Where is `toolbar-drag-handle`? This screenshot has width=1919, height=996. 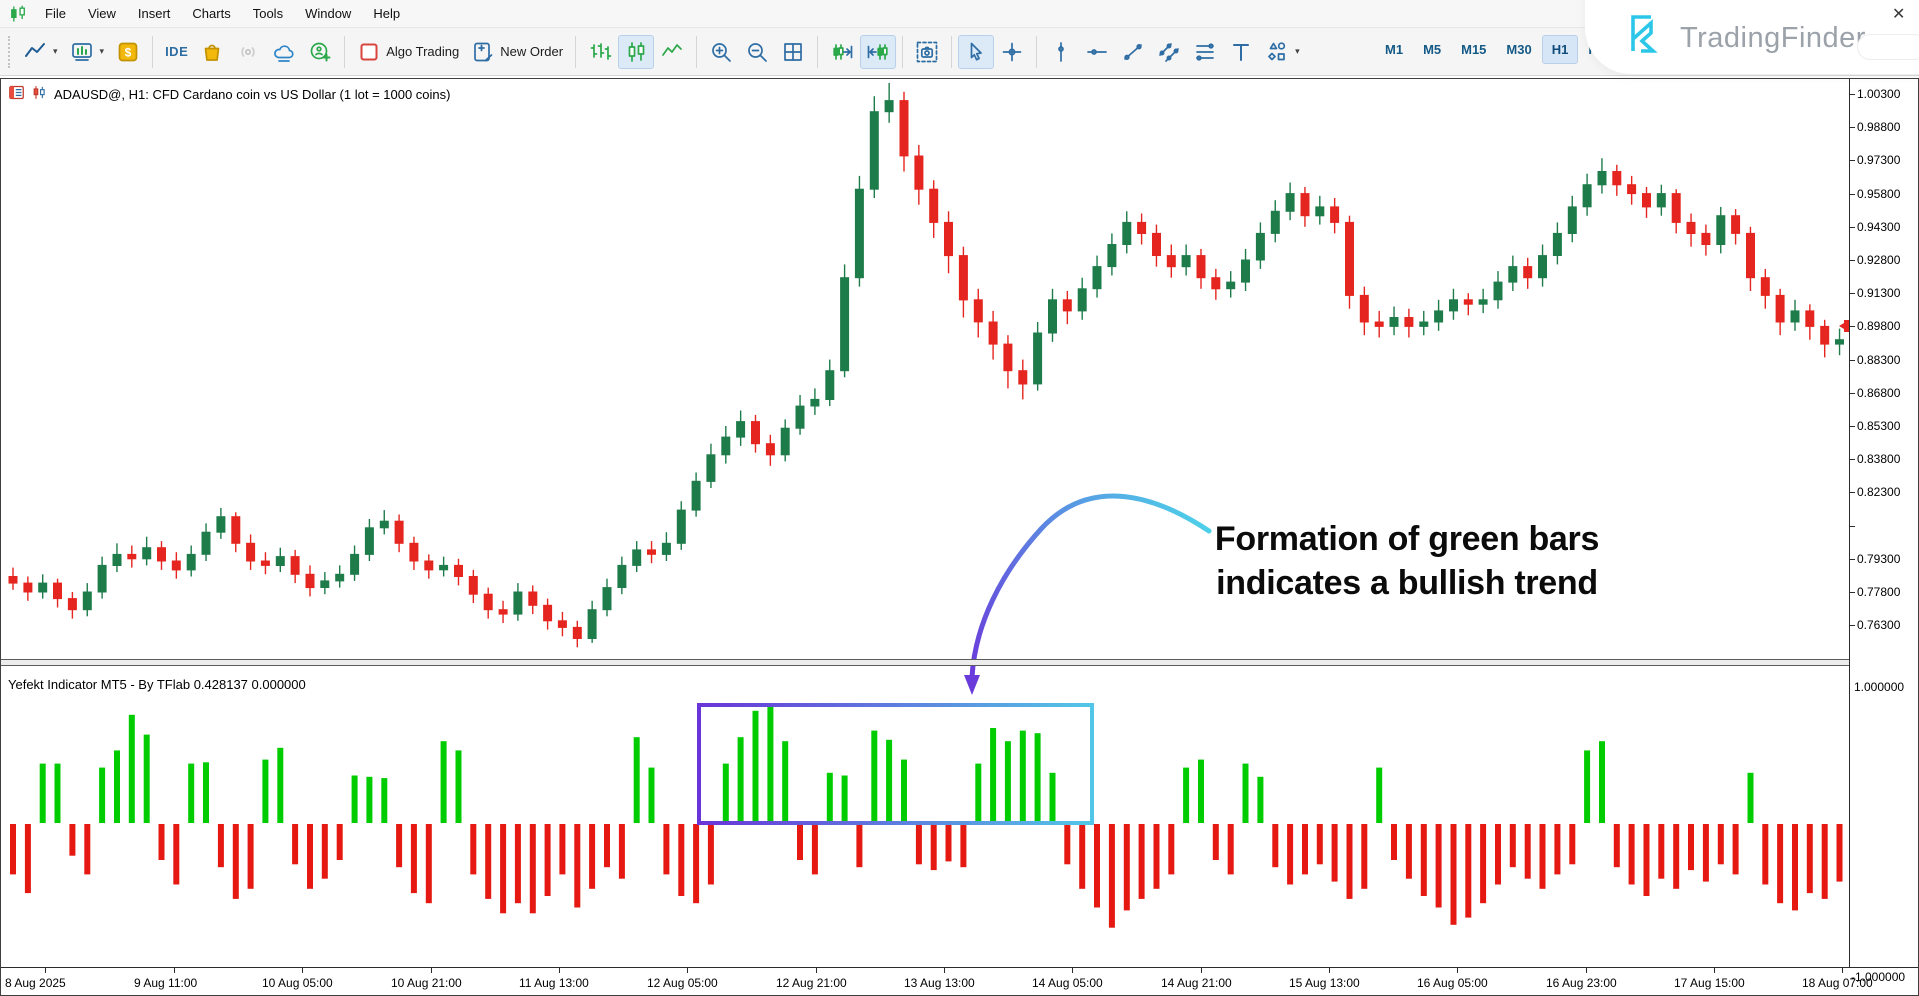
toolbar-drag-handle is located at coordinates (10, 51).